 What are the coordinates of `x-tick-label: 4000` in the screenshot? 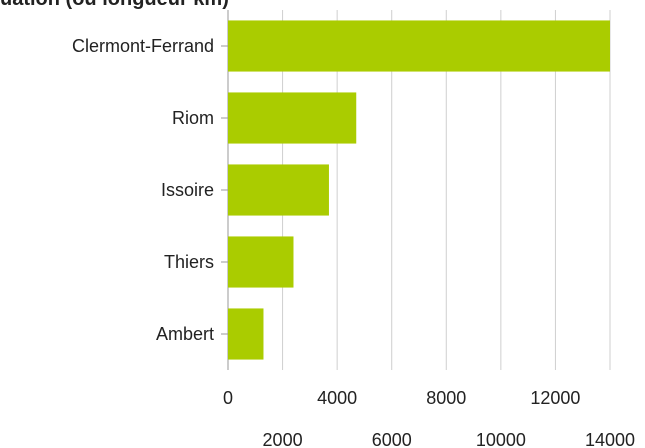 It's located at (337, 398).